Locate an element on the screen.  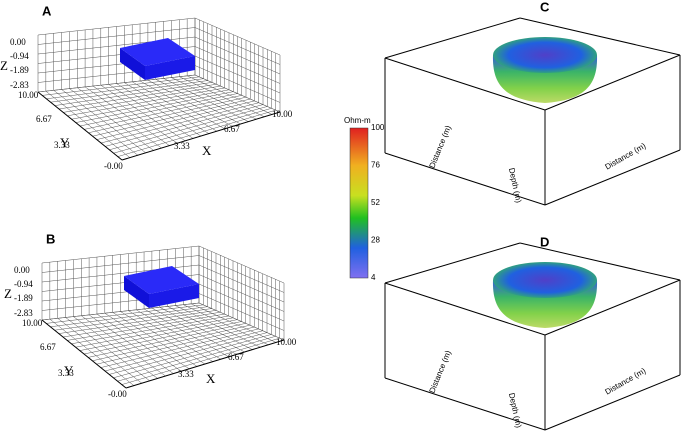
panel-label: D is located at coordinates (544, 241).